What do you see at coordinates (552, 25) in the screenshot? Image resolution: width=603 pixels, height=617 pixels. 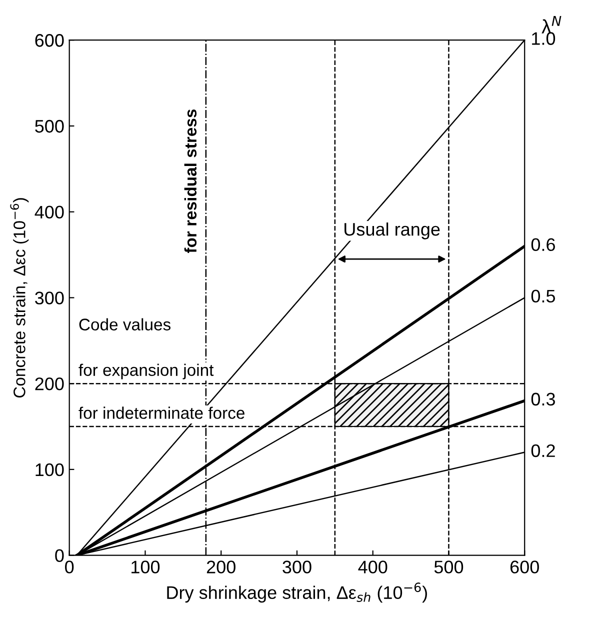 I see `y2-axis-title: λ$^{N}$` at bounding box center [552, 25].